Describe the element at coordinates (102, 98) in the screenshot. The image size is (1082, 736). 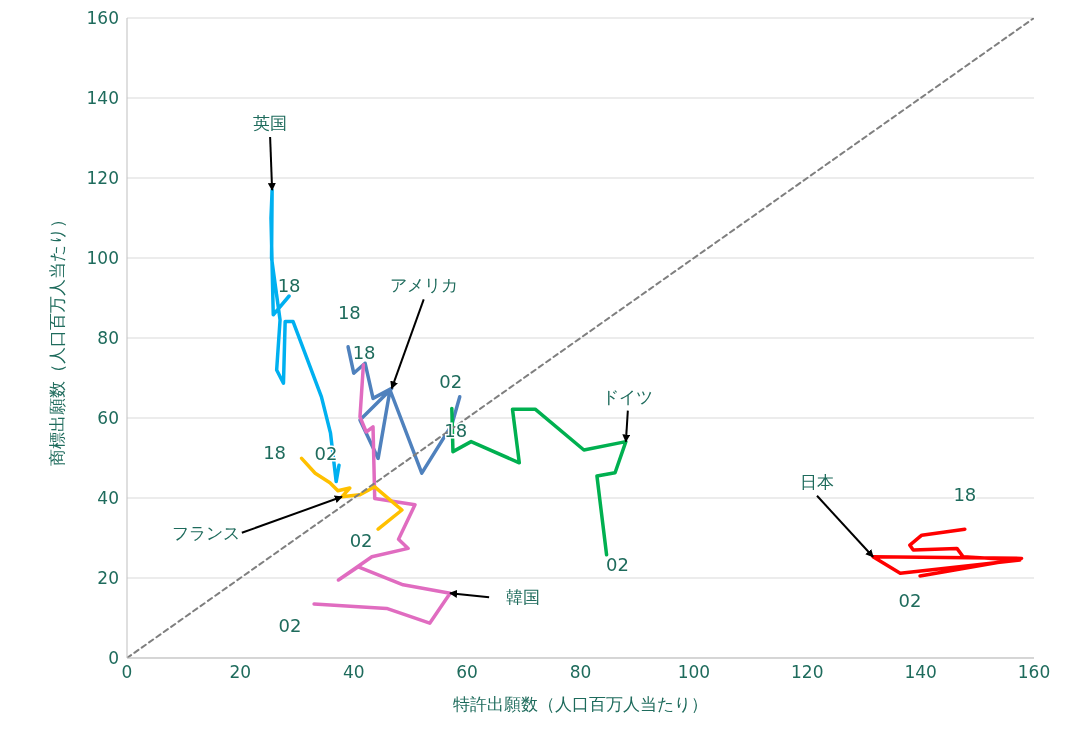
I see `y-tick-label: 140` at that location.